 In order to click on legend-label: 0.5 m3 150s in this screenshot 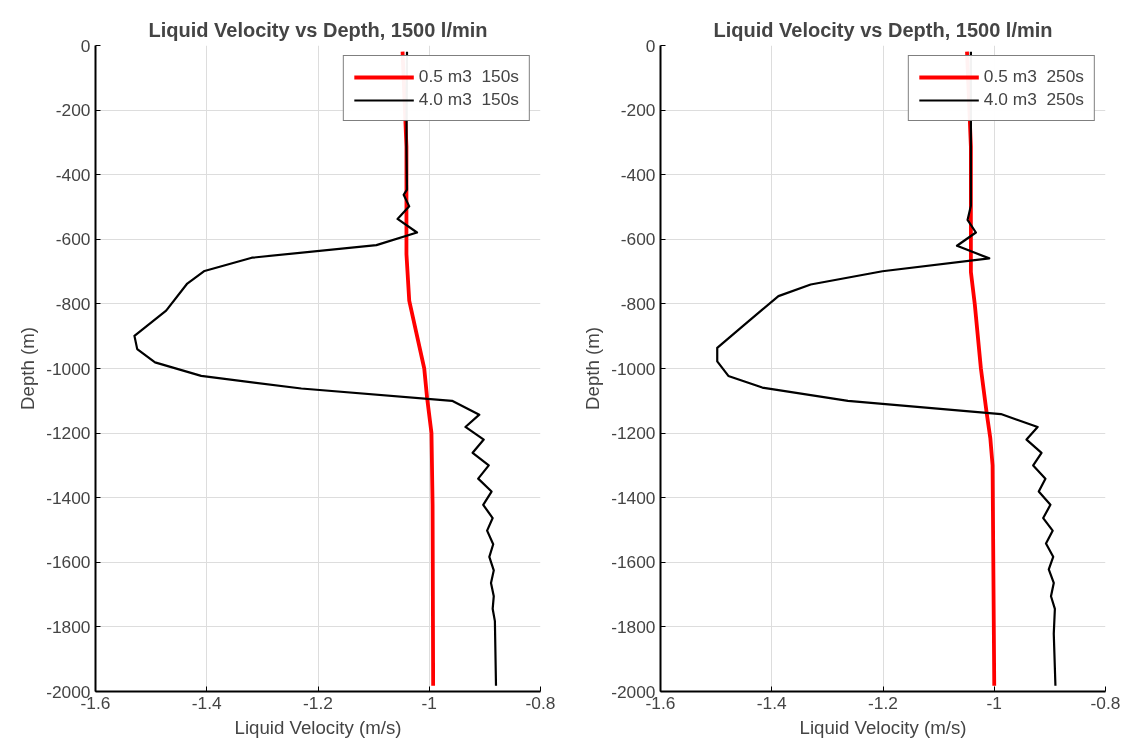, I will do `click(468, 76)`.